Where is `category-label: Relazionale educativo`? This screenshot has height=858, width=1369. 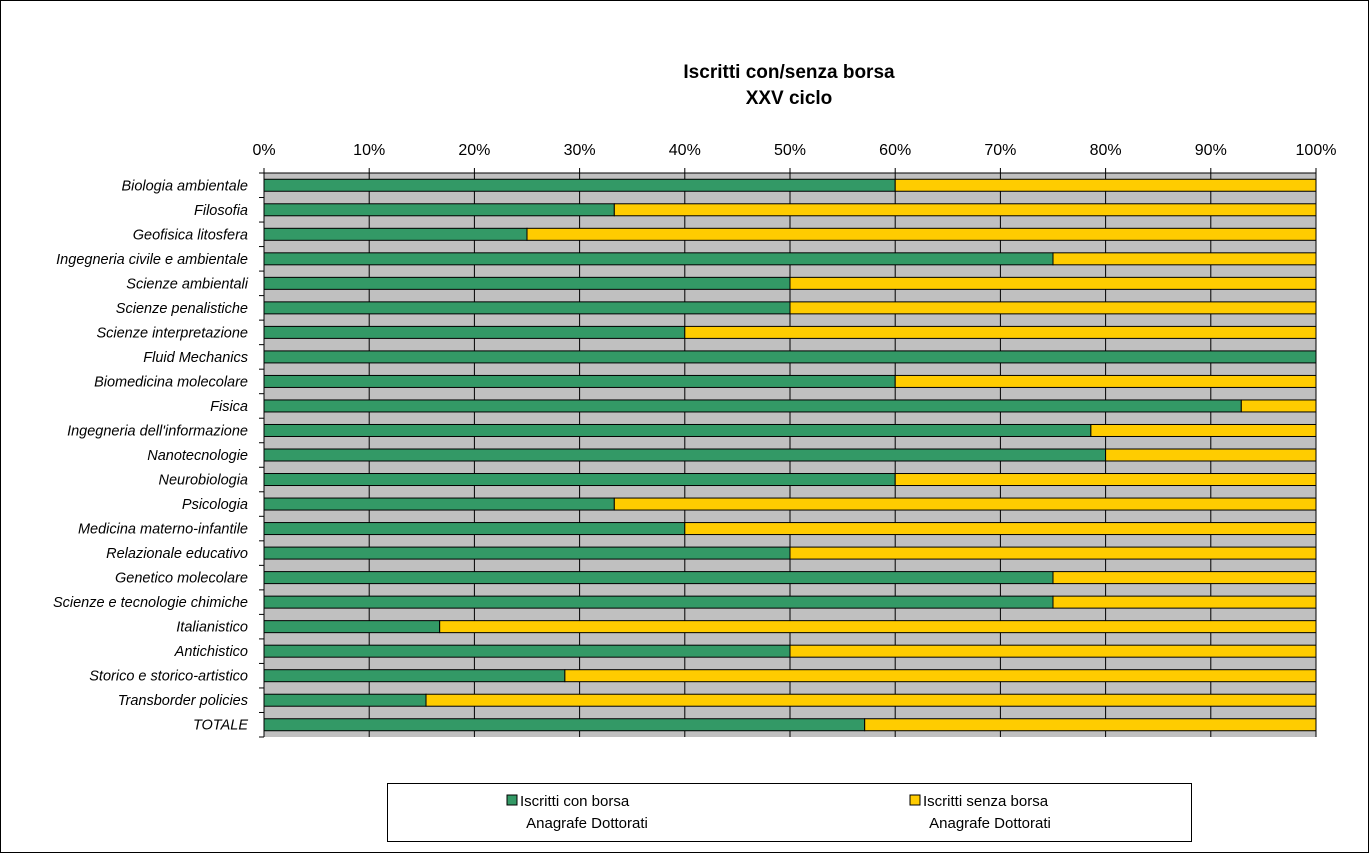 category-label: Relazionale educativo is located at coordinates (177, 554).